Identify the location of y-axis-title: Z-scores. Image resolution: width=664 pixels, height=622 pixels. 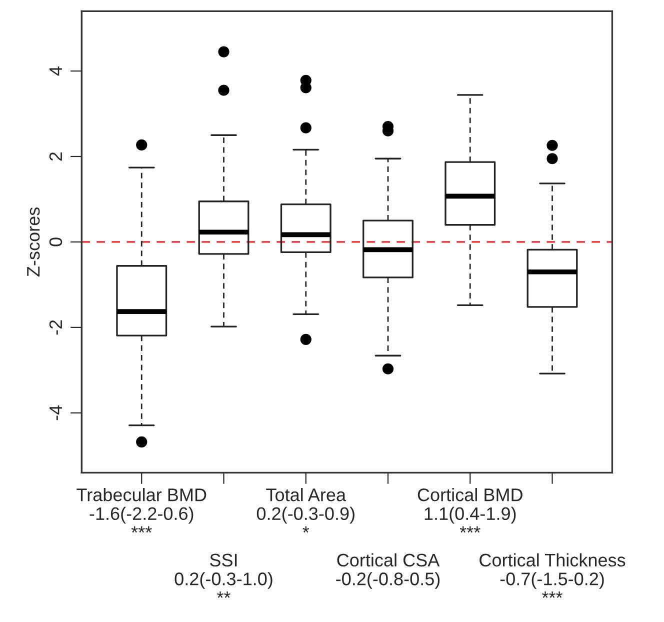
(33, 241).